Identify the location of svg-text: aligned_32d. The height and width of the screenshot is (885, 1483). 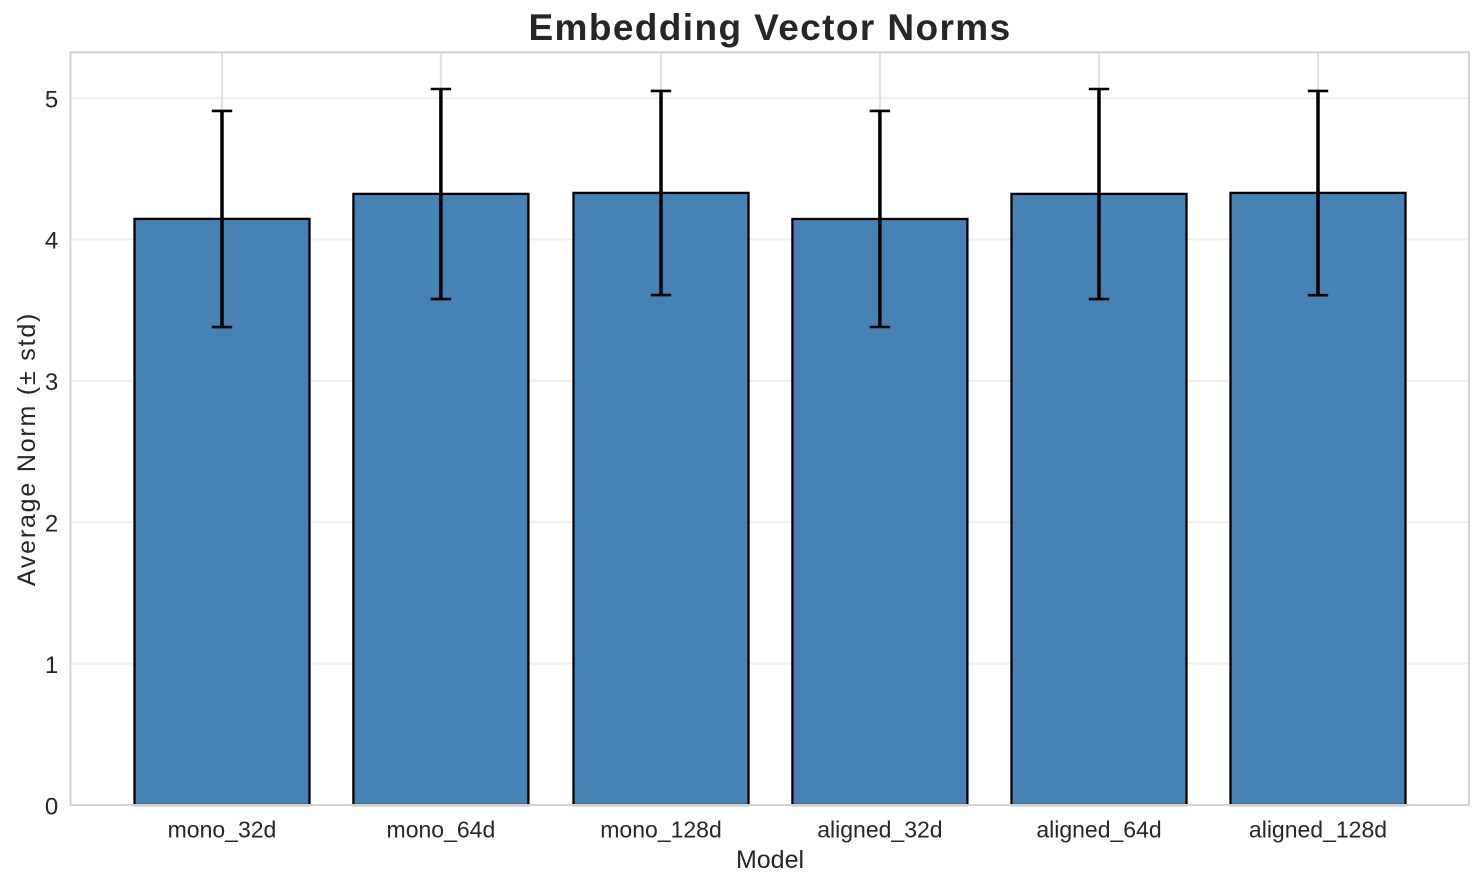
(879, 829).